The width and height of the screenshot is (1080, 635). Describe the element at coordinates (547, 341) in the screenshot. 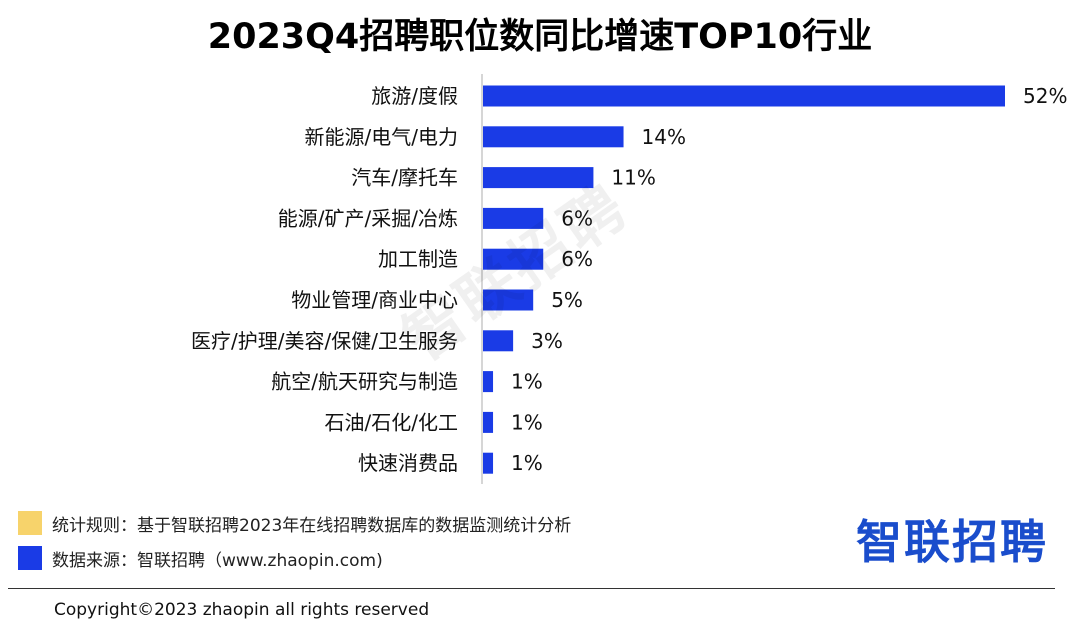

I see `value-label: 3%` at that location.